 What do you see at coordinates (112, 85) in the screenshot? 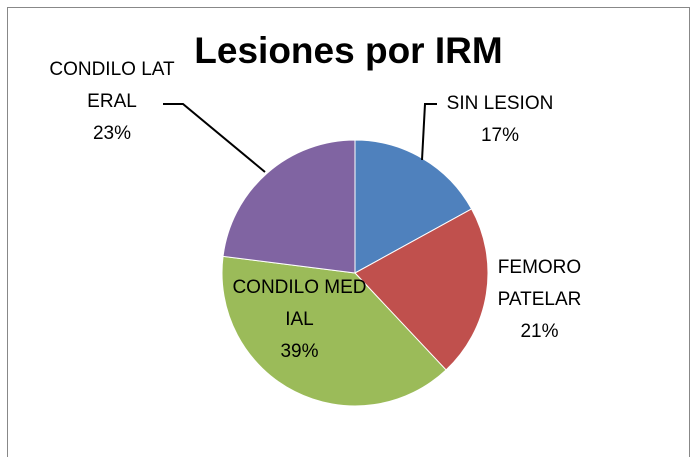
I see `category-label: CONDILO LATERAL` at bounding box center [112, 85].